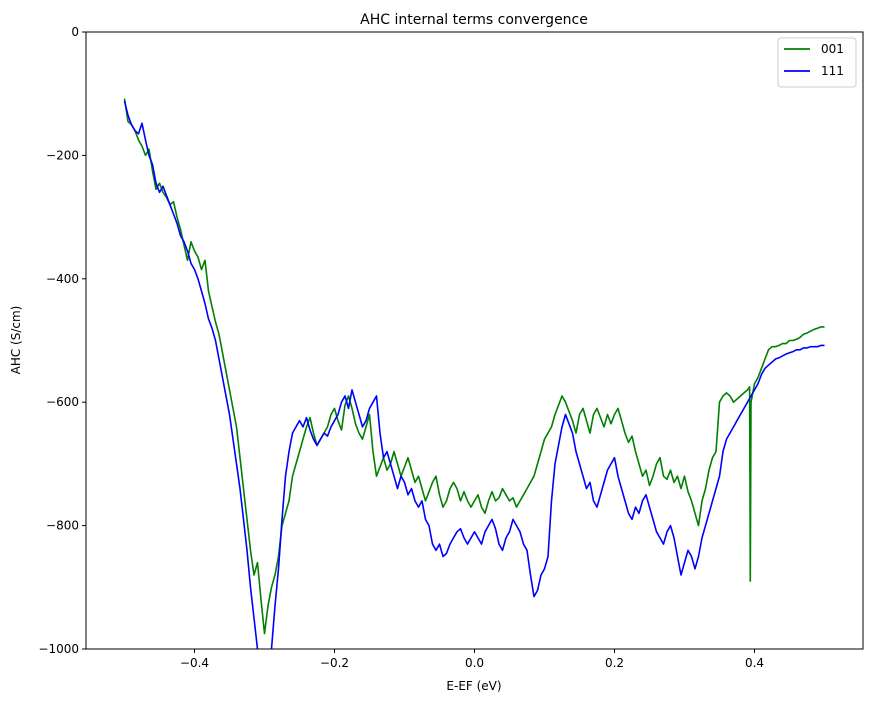  I want to click on y-tick-label: −200, so click(62, 155).